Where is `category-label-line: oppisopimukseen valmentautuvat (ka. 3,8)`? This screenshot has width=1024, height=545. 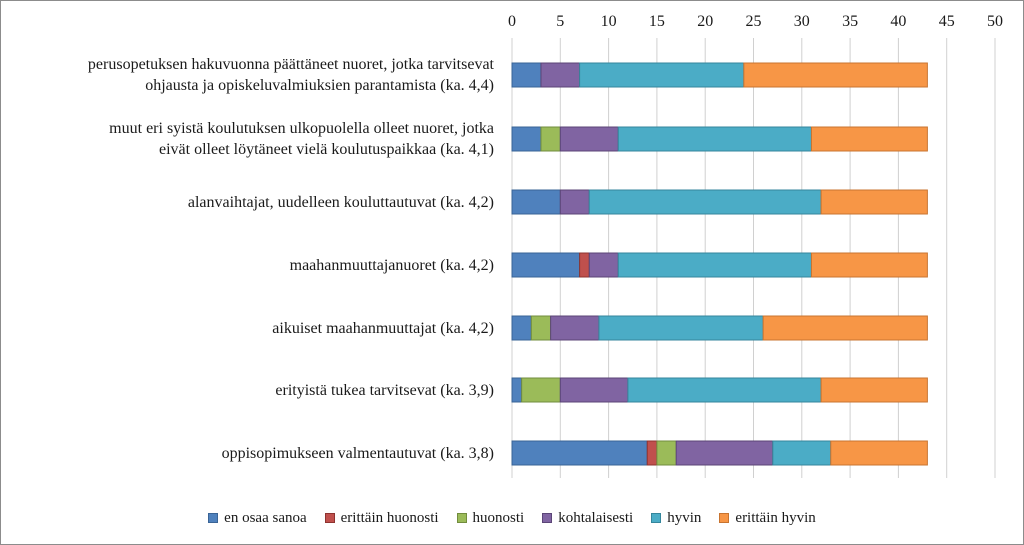 category-label-line: oppisopimukseen valmentautuvat (ka. 3,8) is located at coordinates (357, 453).